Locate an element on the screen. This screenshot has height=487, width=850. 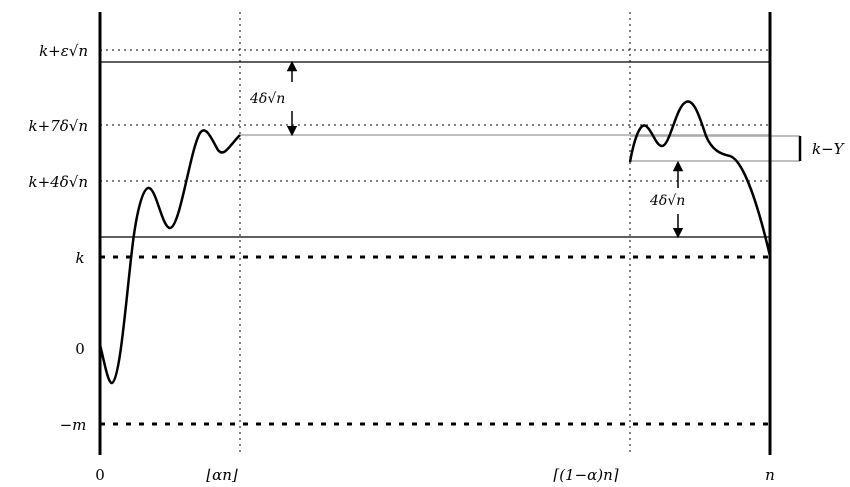
gap-label-right: 4δ√n is located at coordinates (667, 201).